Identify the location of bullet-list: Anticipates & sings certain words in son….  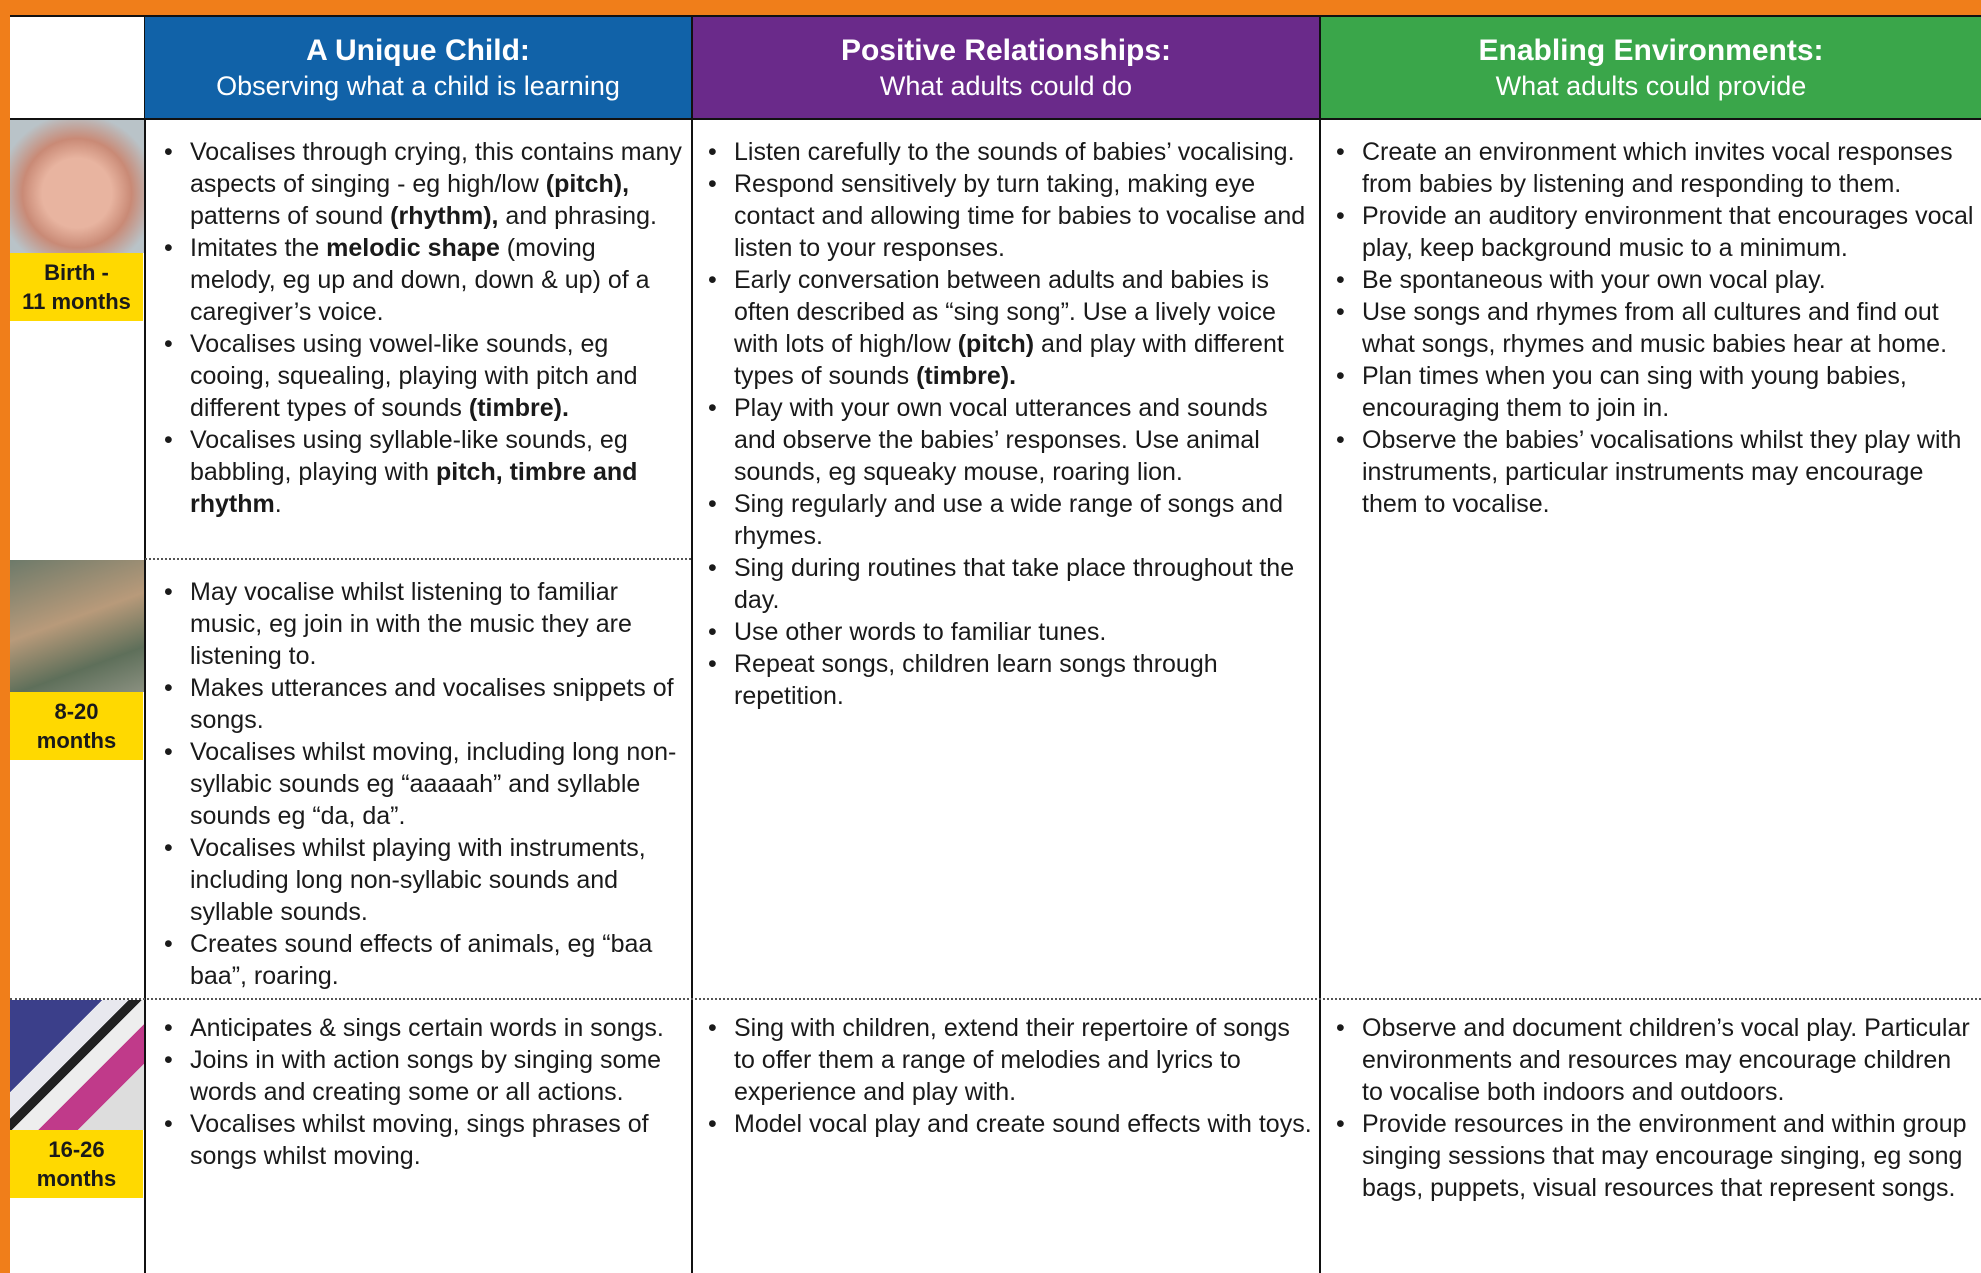
(422, 1092).